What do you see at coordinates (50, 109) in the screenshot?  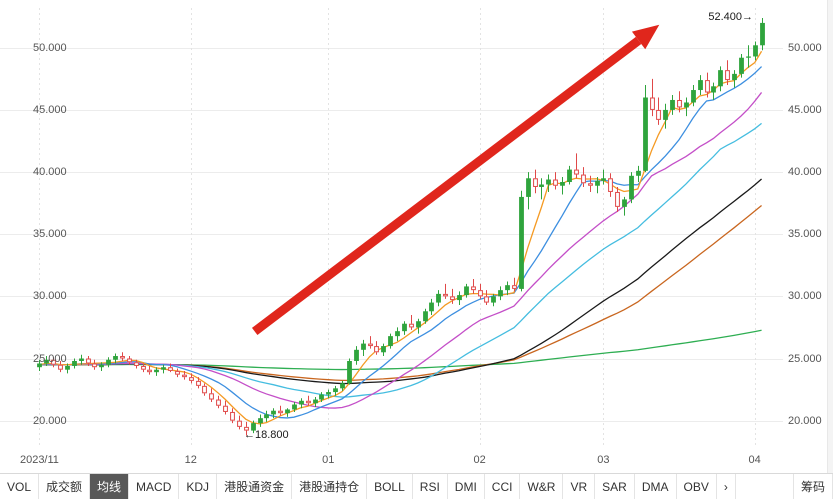 I see `y-axis-label-left: 45.000` at bounding box center [50, 109].